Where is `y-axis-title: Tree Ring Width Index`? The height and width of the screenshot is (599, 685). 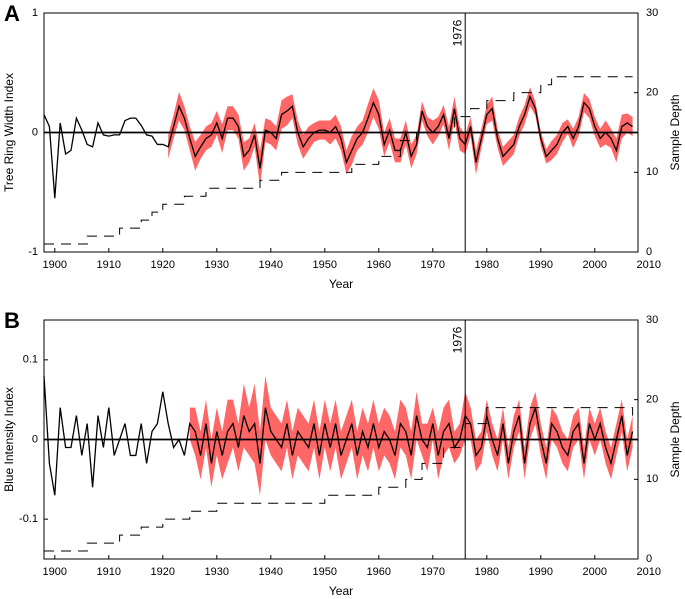 y-axis-title: Tree Ring Width Index is located at coordinates (9, 132).